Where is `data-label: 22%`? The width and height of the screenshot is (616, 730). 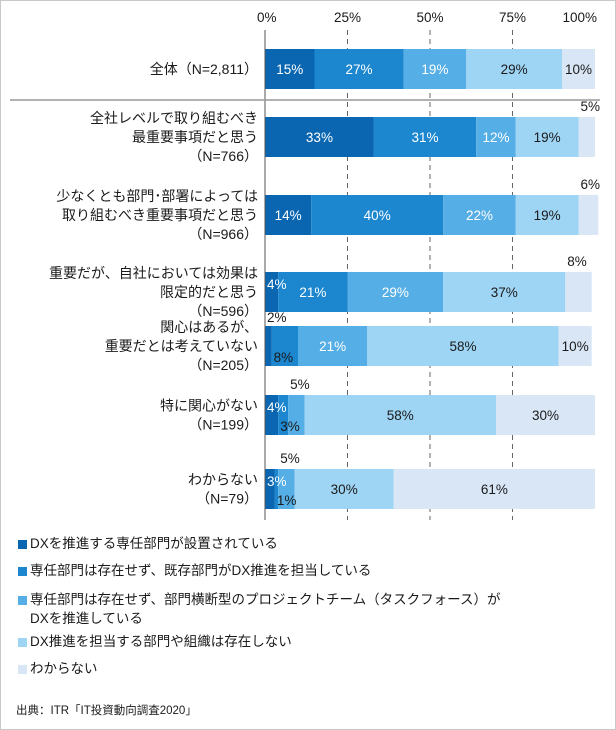 data-label: 22% is located at coordinates (479, 215).